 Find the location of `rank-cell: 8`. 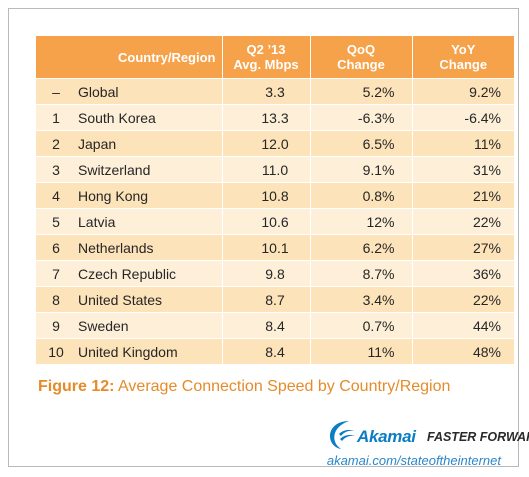

rank-cell: 8 is located at coordinates (56, 299).